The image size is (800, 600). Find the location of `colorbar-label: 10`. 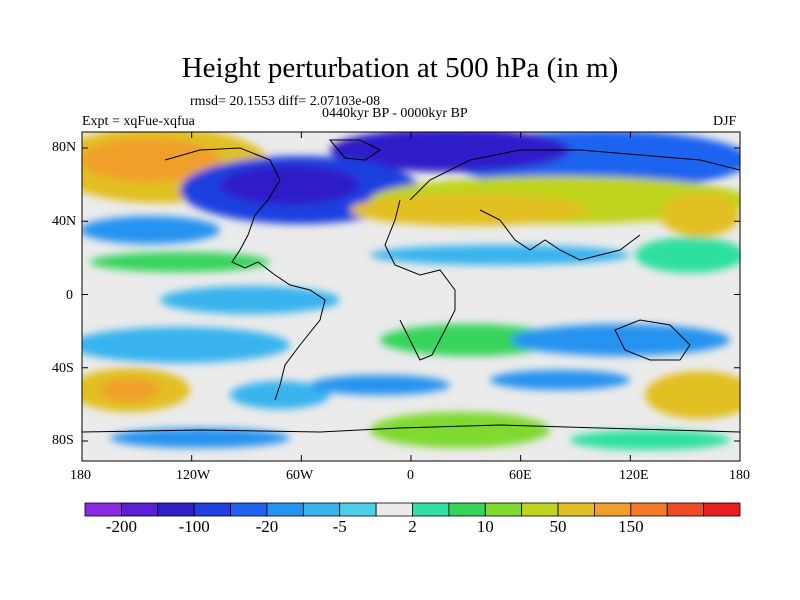

colorbar-label: 10 is located at coordinates (485, 526).